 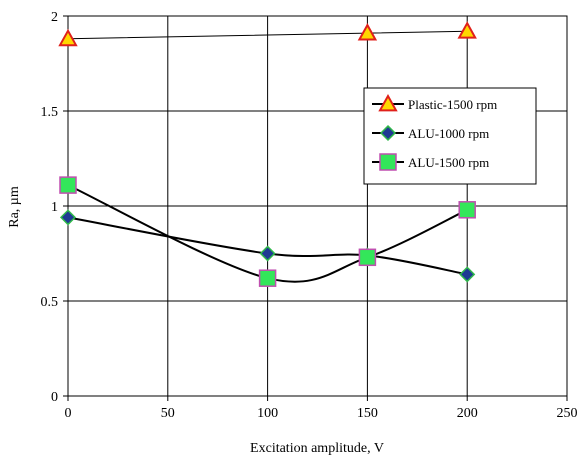 What do you see at coordinates (54, 397) in the screenshot?
I see `y-tick-label: 0` at bounding box center [54, 397].